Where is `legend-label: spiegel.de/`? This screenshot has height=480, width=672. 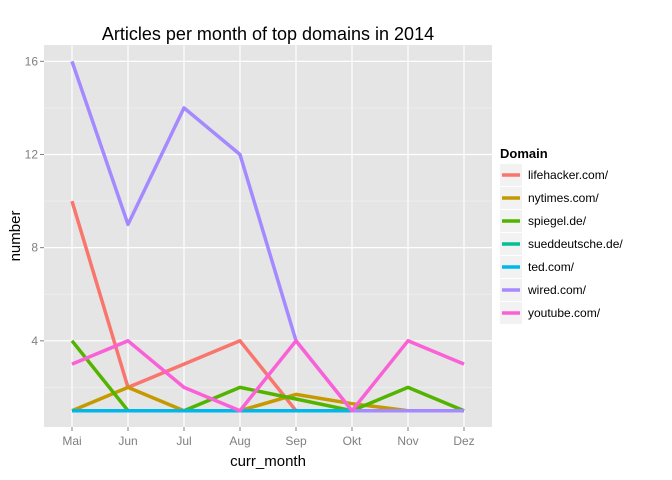 legend-label: spiegel.de/ is located at coordinates (557, 221).